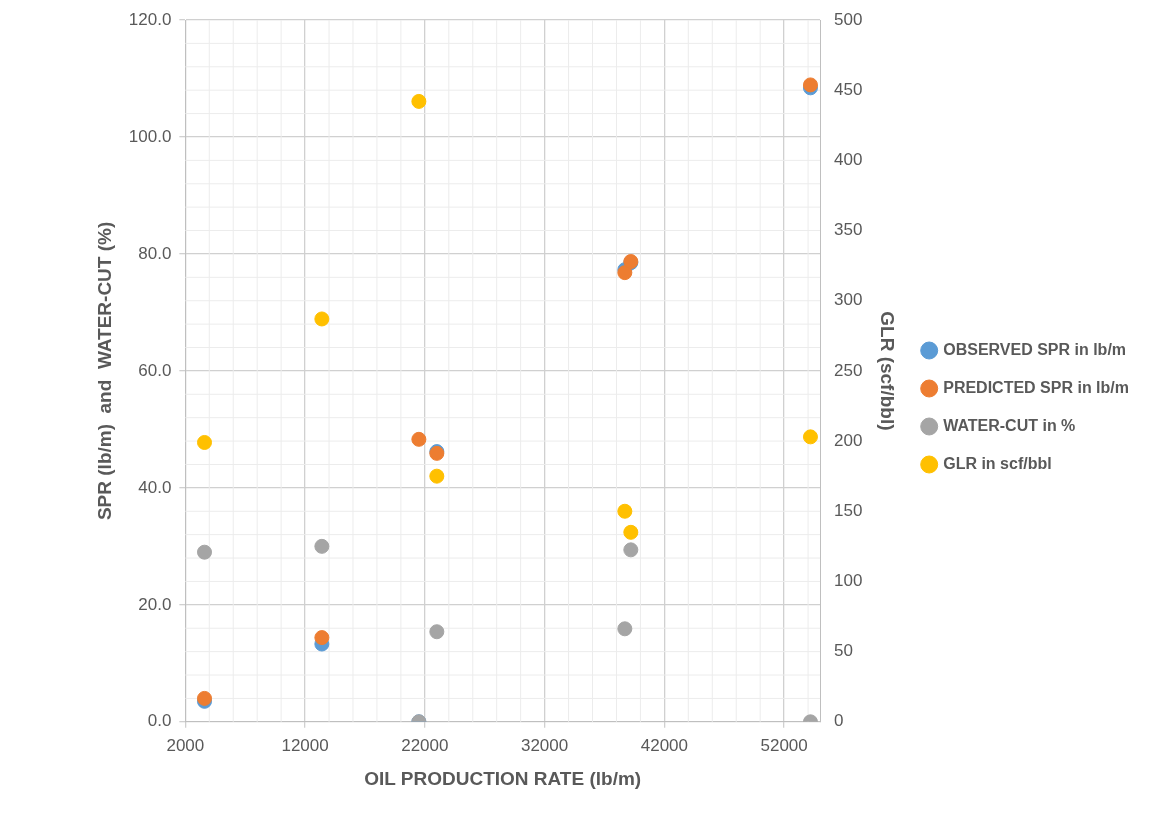 This screenshot has height=825, width=1164. I want to click on x-tick-label: 12000, so click(305, 745).